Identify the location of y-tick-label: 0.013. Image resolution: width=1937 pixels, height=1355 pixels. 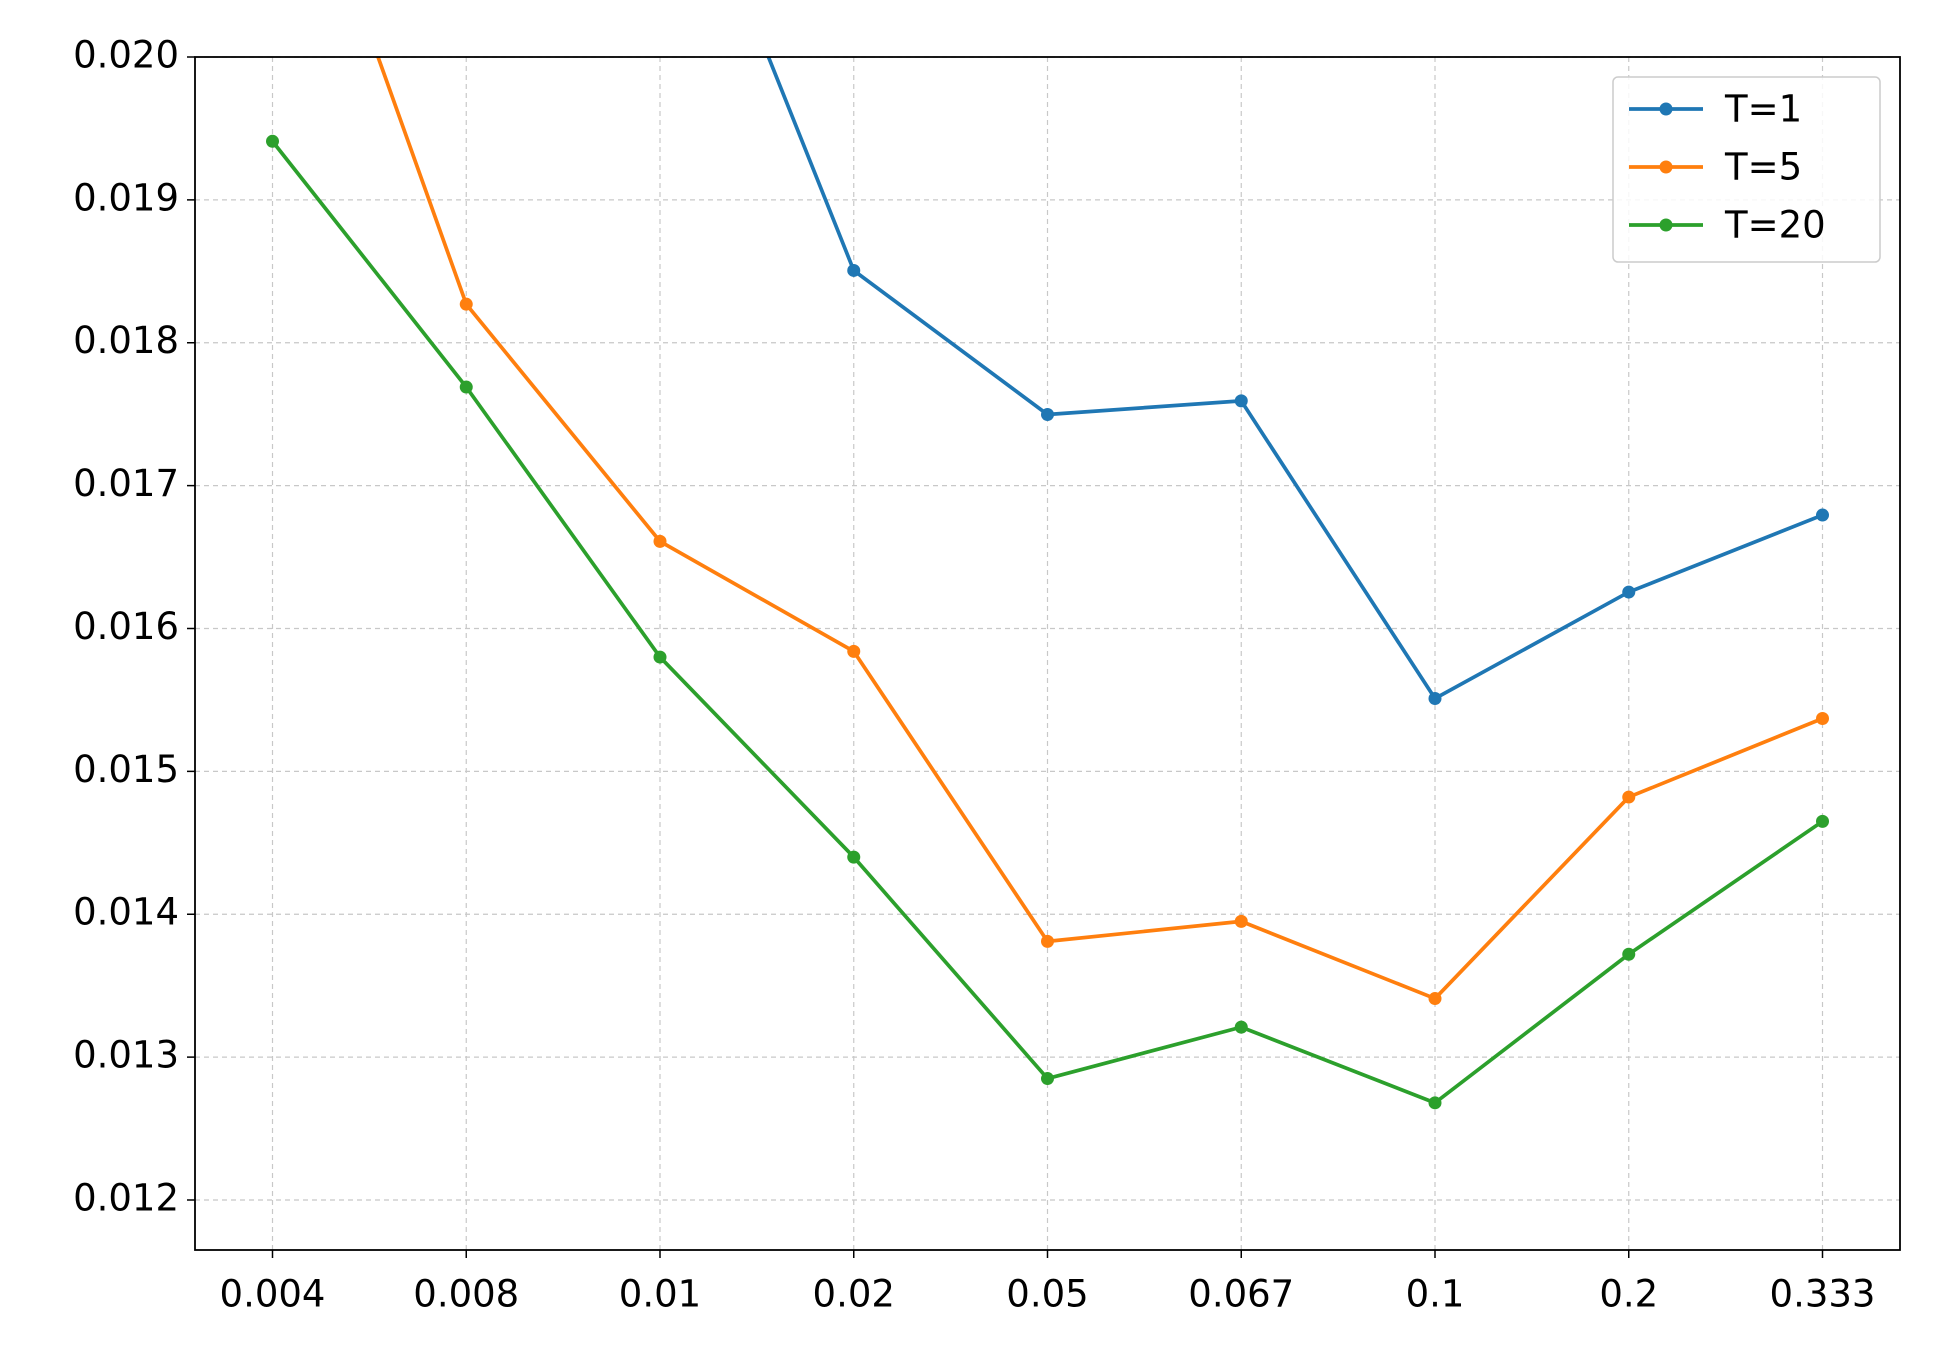
(126, 1055).